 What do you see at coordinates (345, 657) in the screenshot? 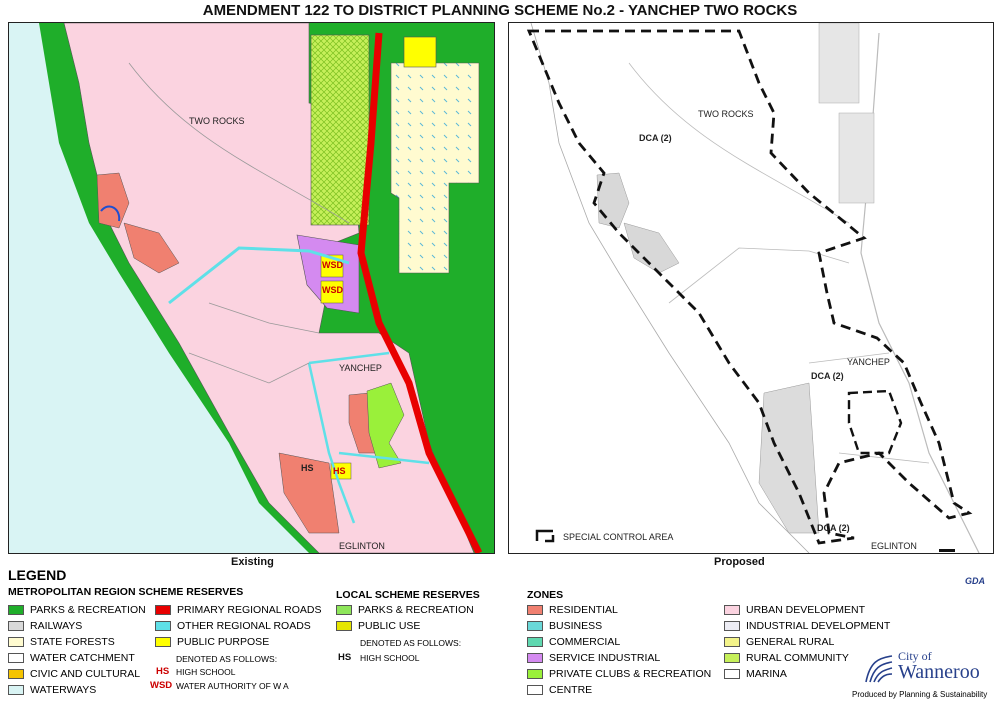
I see `lsr-abbr-hs-code: HS` at bounding box center [345, 657].